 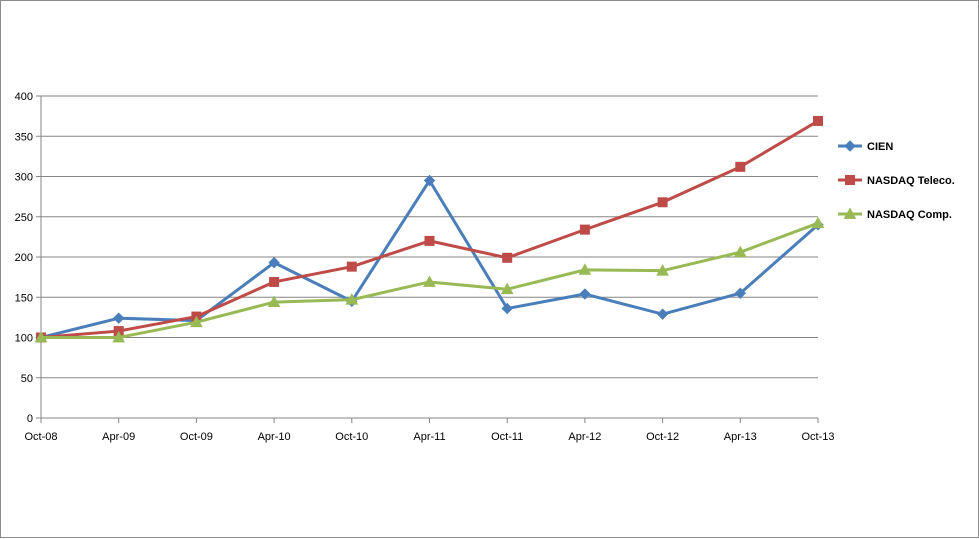 I want to click on x-tick-label-Apr-10: Apr-10, so click(x=274, y=437).